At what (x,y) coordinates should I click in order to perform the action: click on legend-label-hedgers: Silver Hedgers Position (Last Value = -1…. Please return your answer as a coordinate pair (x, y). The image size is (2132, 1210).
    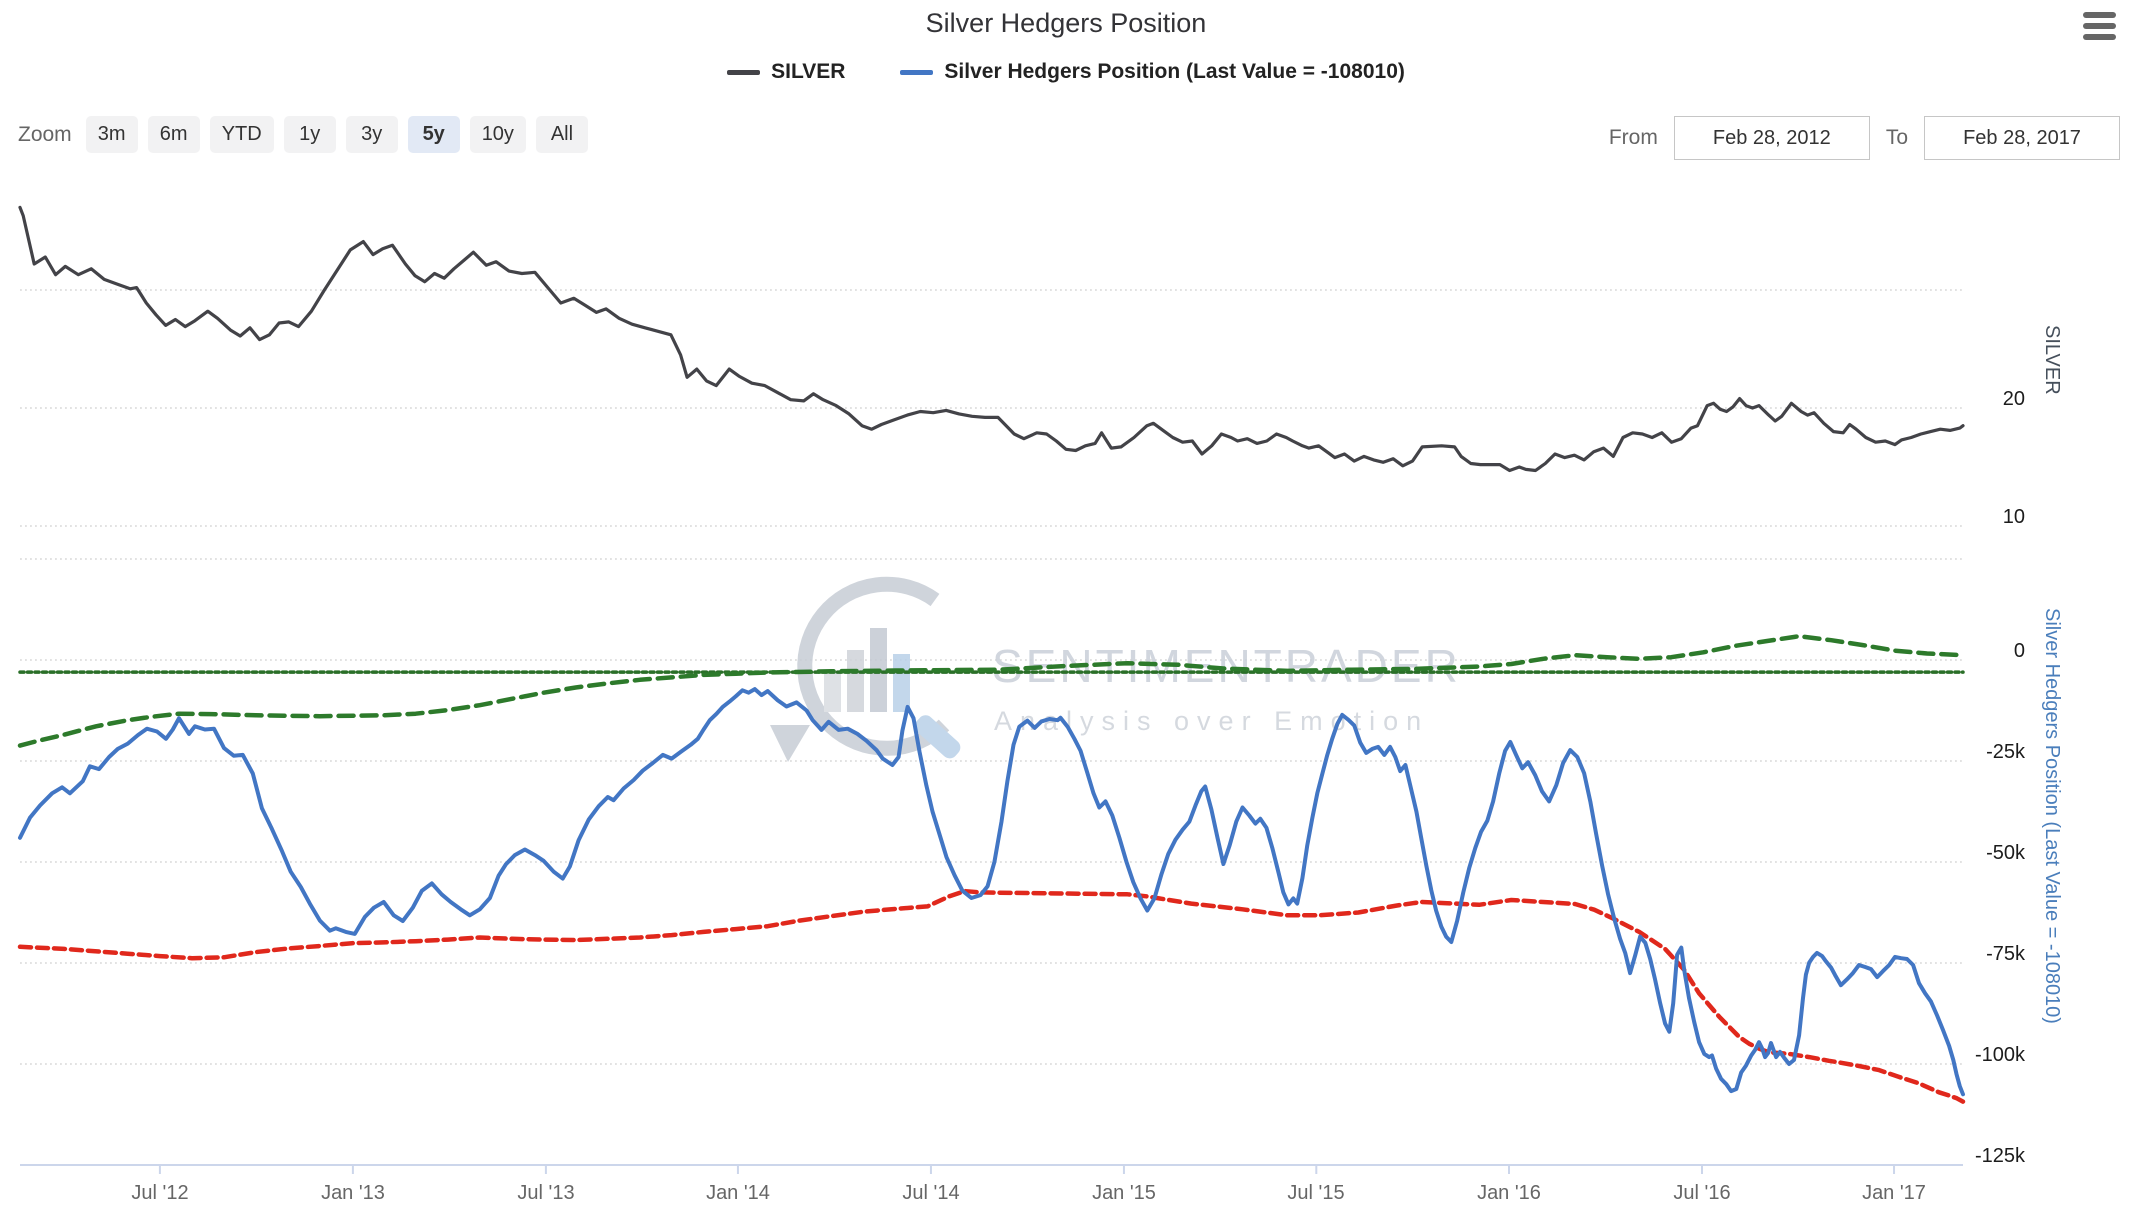
    Looking at the image, I should click on (1174, 71).